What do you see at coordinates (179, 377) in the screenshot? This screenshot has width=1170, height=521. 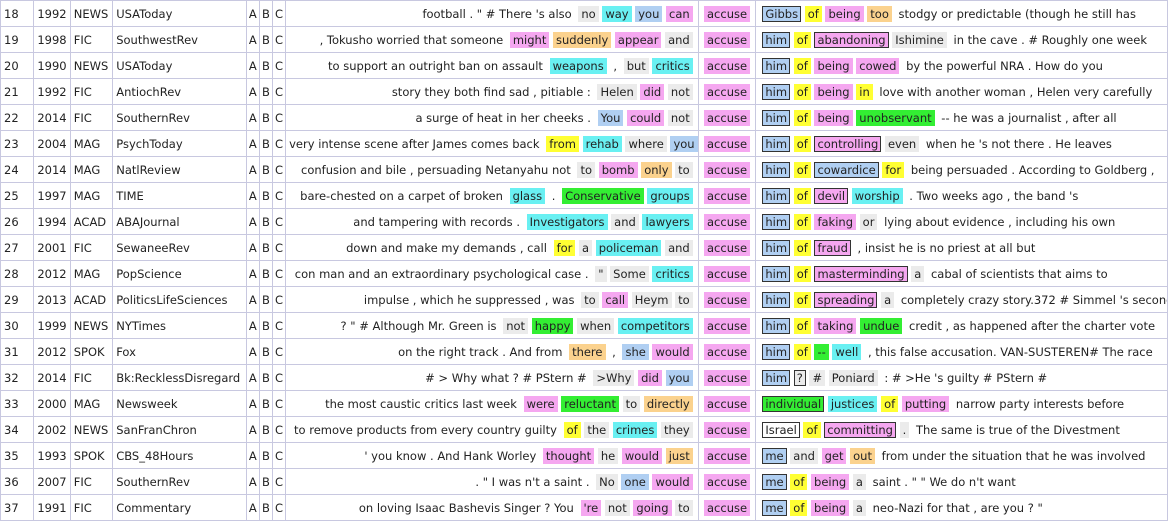 I see `source-cell: Bk:RecklessDisregard` at bounding box center [179, 377].